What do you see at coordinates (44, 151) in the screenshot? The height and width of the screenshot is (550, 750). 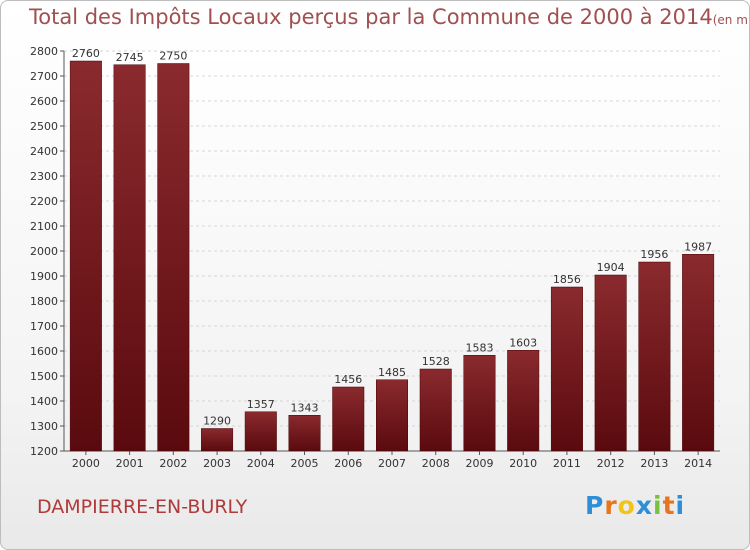 I see `y-tick-label: 2400` at bounding box center [44, 151].